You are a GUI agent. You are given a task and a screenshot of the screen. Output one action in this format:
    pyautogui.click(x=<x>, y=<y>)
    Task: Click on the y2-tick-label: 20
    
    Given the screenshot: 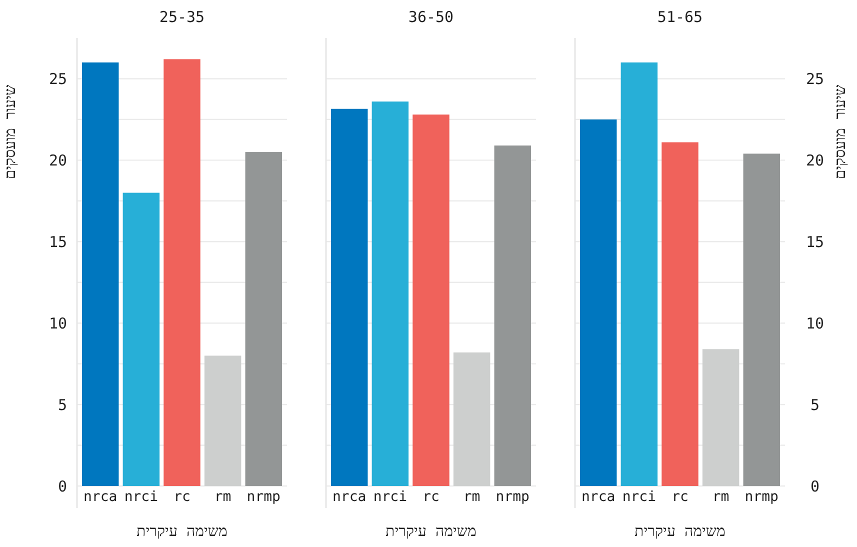 What is the action you would take?
    pyautogui.click(x=815, y=160)
    